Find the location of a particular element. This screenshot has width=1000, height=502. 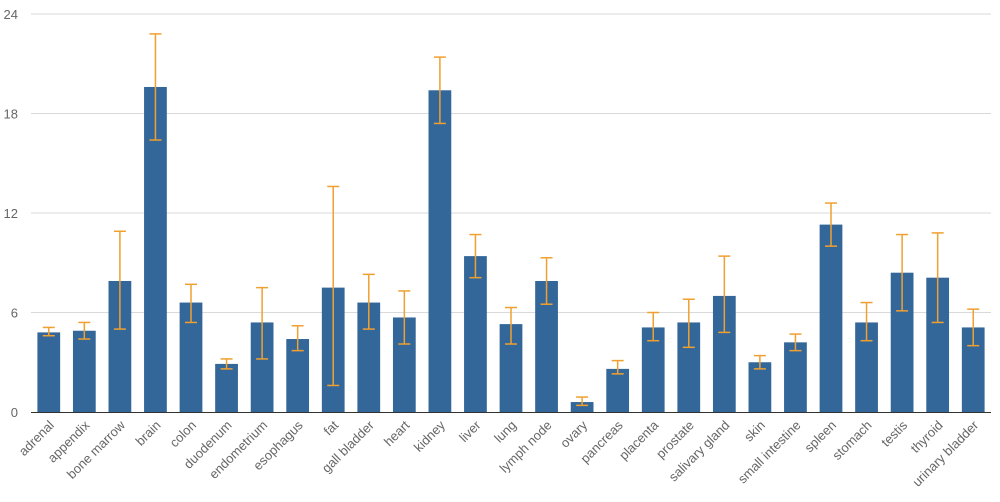

error-bar-skin is located at coordinates (759, 362).